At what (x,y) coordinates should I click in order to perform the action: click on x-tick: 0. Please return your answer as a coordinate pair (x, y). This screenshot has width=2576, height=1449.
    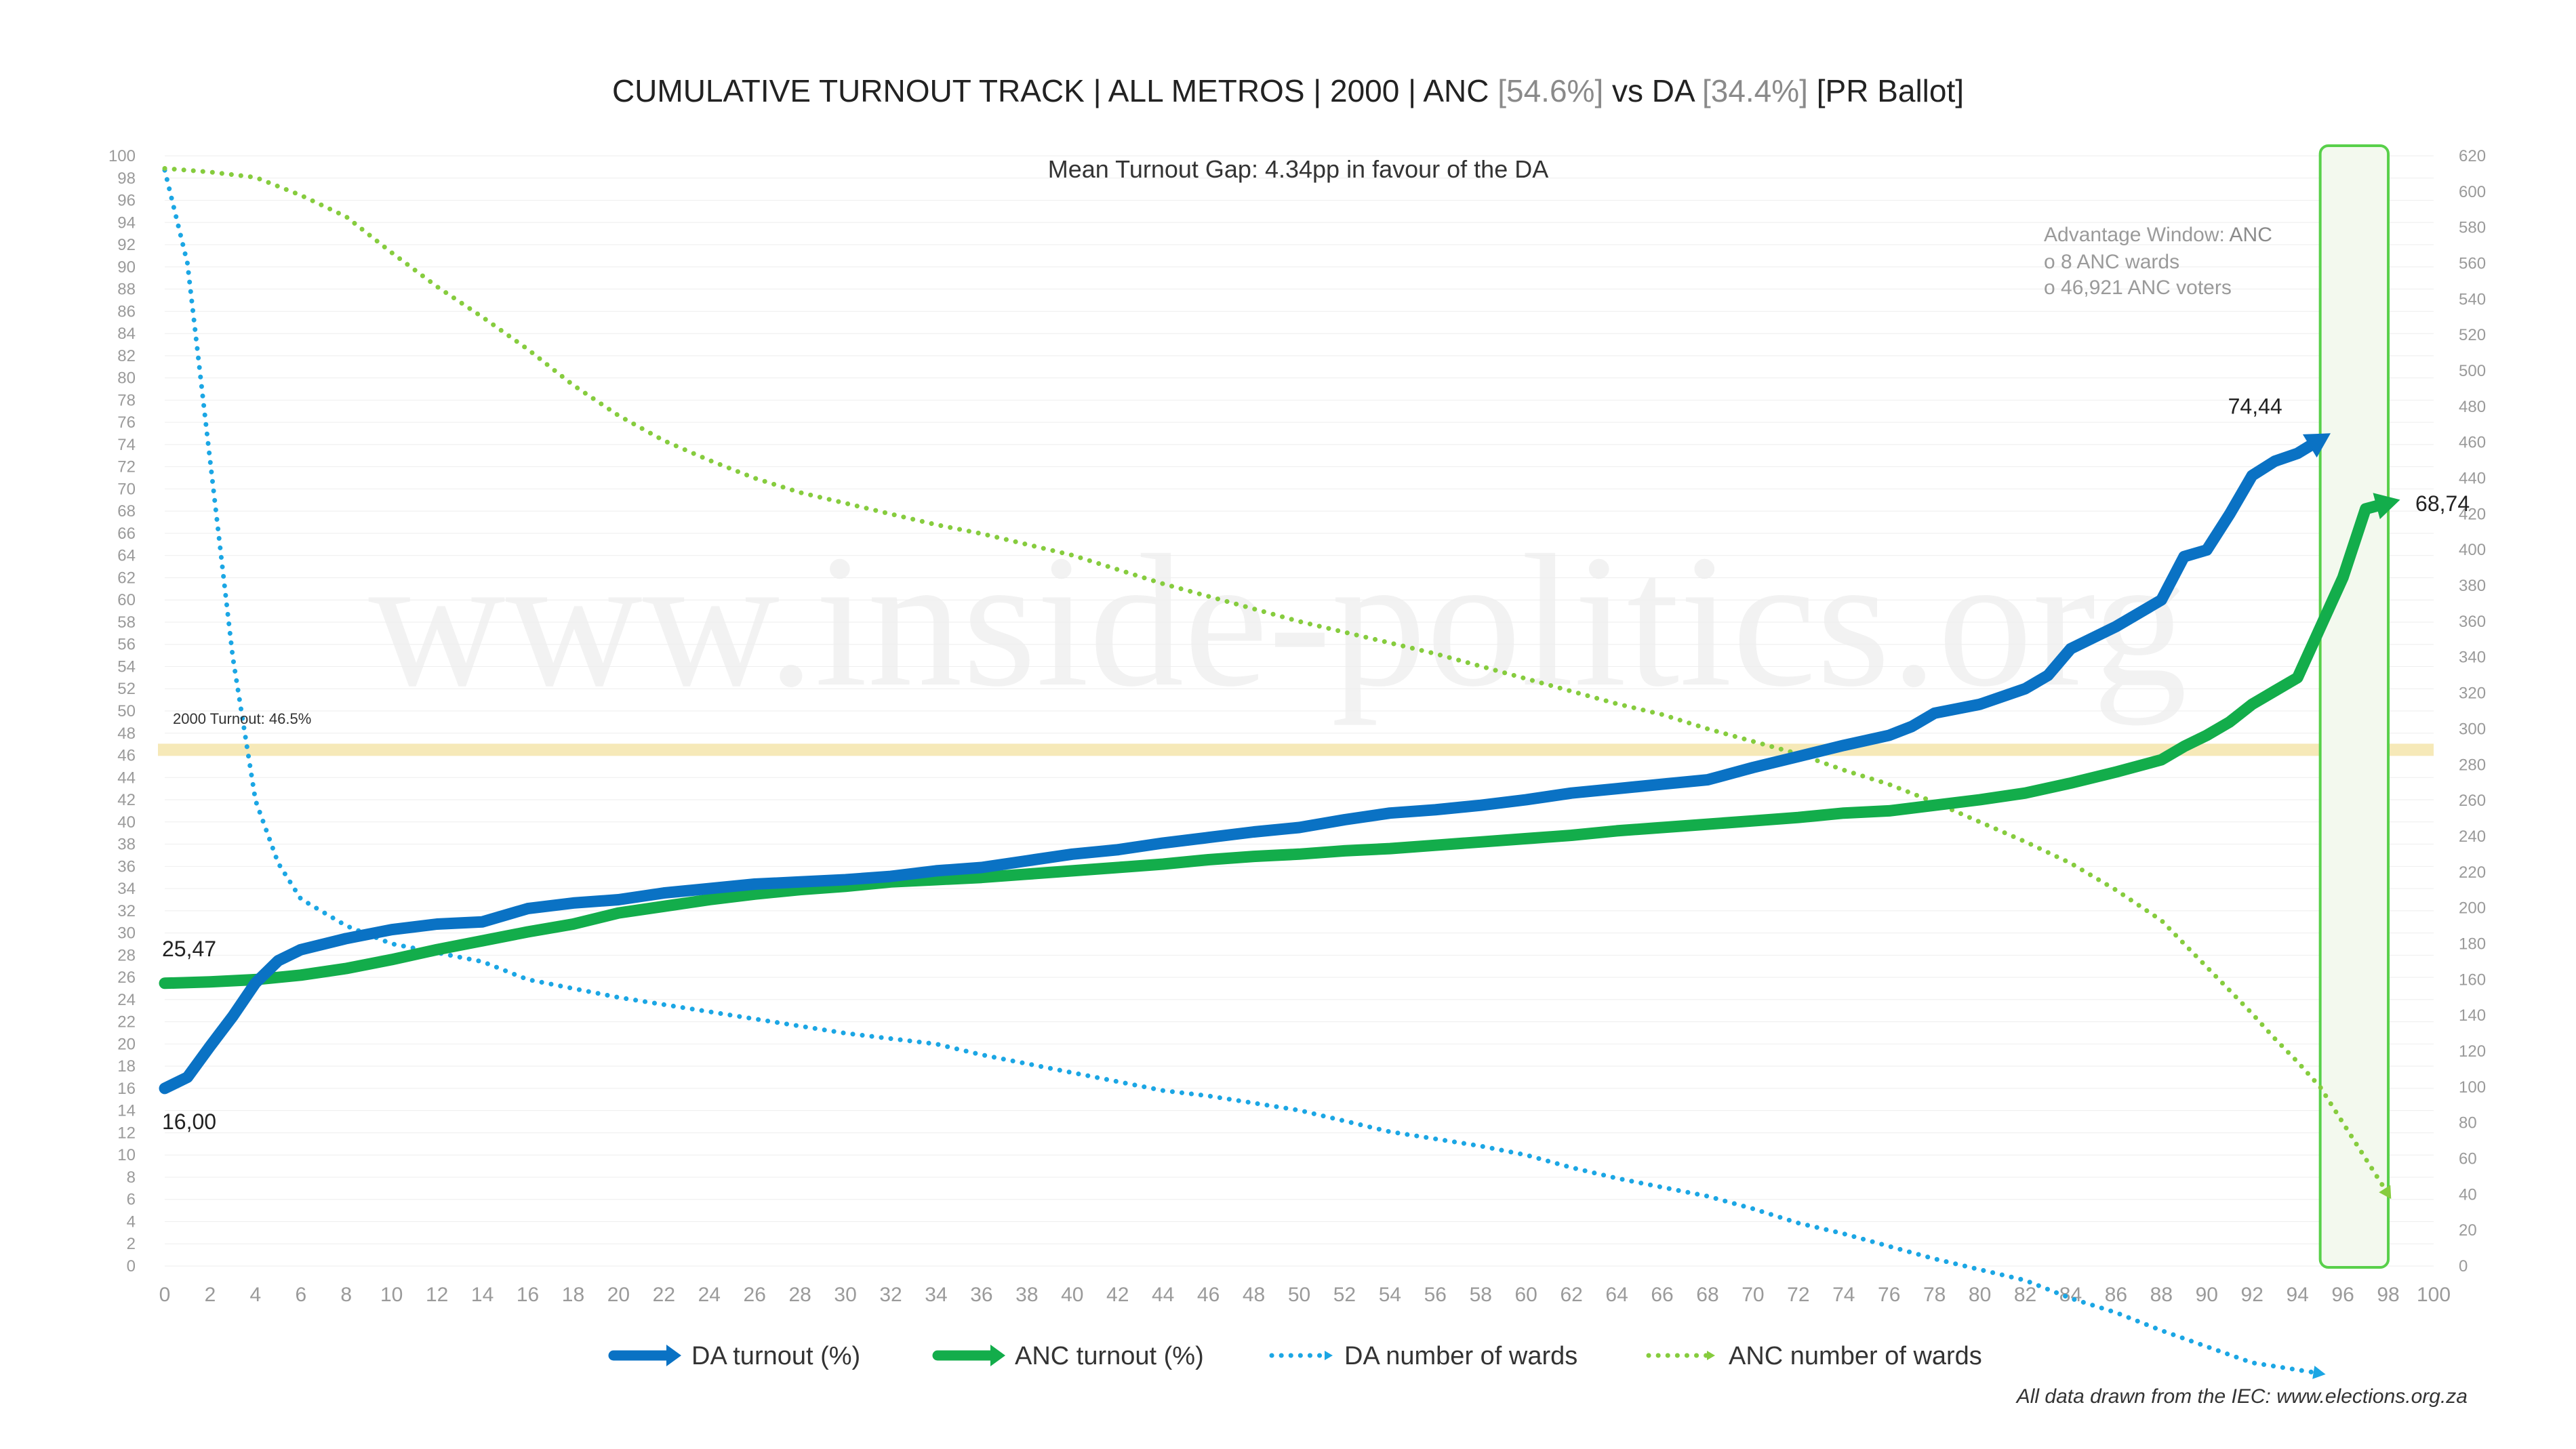
    Looking at the image, I should click on (165, 1295).